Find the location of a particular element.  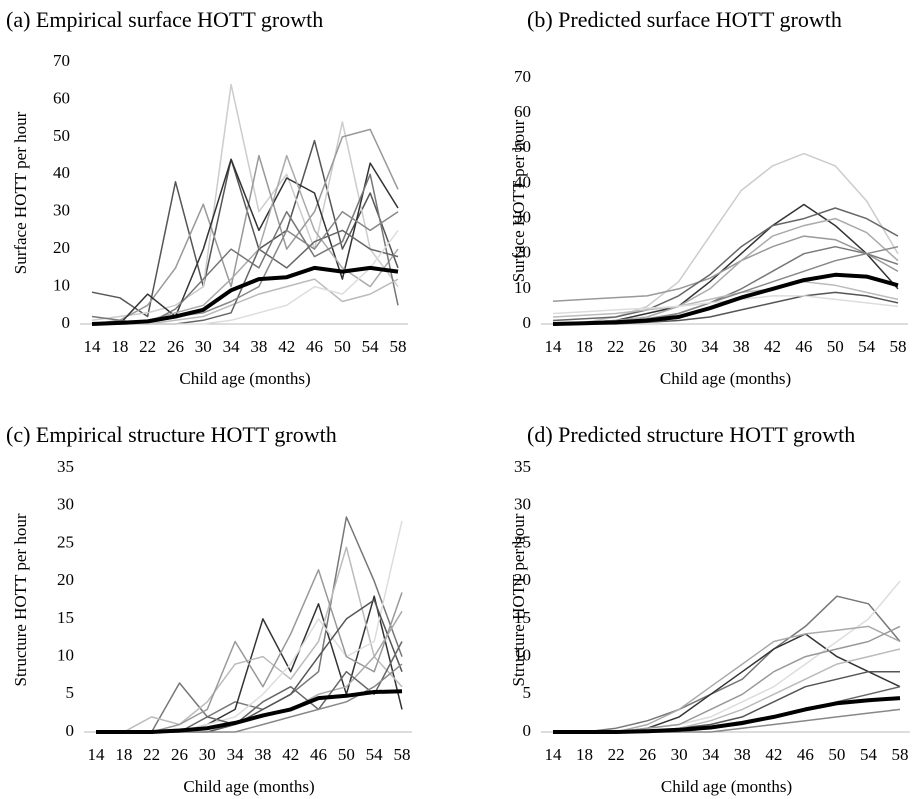

chart-title: (a) Empirical surface HOTT growth is located at coordinates (164, 19).